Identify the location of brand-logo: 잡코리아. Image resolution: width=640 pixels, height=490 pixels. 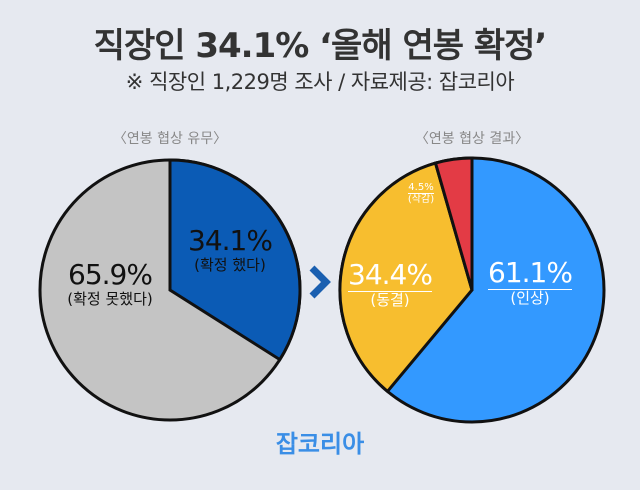
(320, 444).